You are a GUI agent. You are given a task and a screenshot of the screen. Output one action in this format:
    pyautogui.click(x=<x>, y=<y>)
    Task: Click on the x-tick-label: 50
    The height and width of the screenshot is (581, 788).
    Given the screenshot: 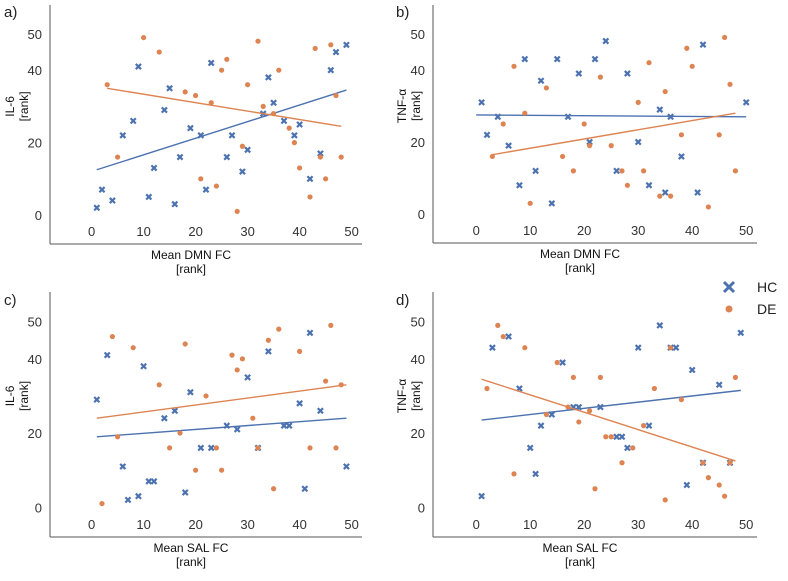 What is the action you would take?
    pyautogui.click(x=351, y=524)
    